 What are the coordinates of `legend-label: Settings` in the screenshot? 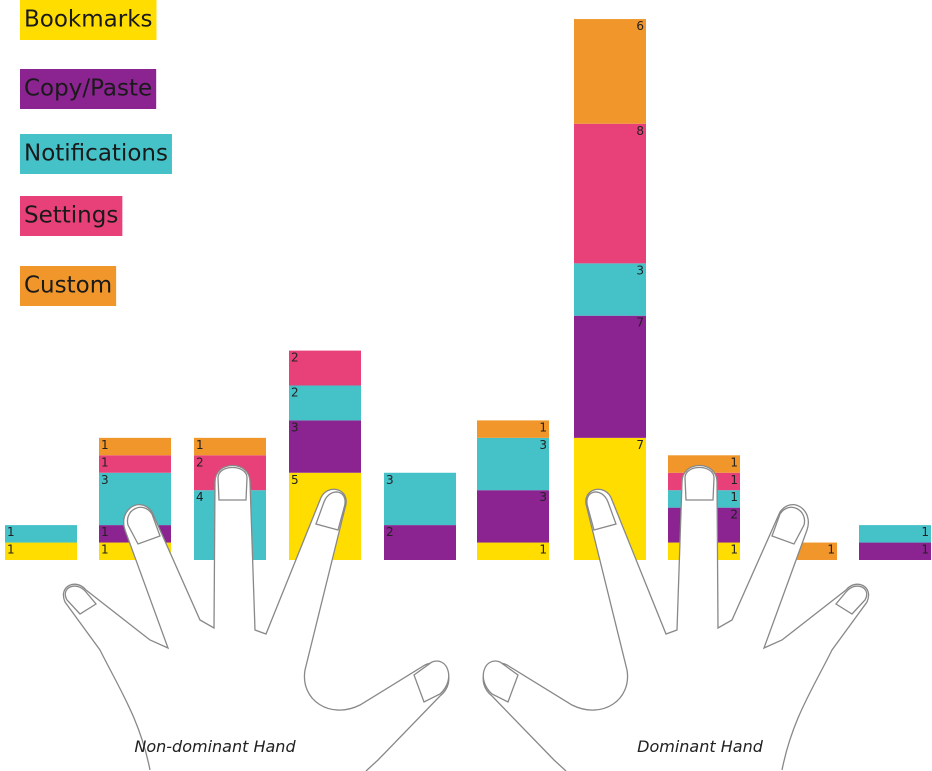 It's located at (71, 216).